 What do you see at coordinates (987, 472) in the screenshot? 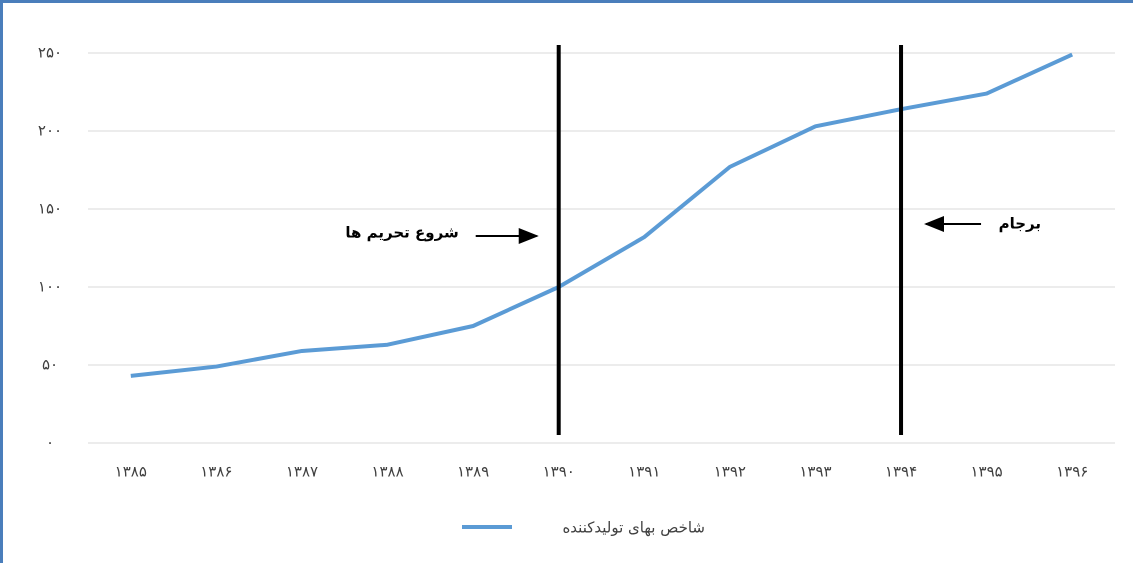
I see `x-tick-label: ۱۳۹۵` at bounding box center [987, 472].